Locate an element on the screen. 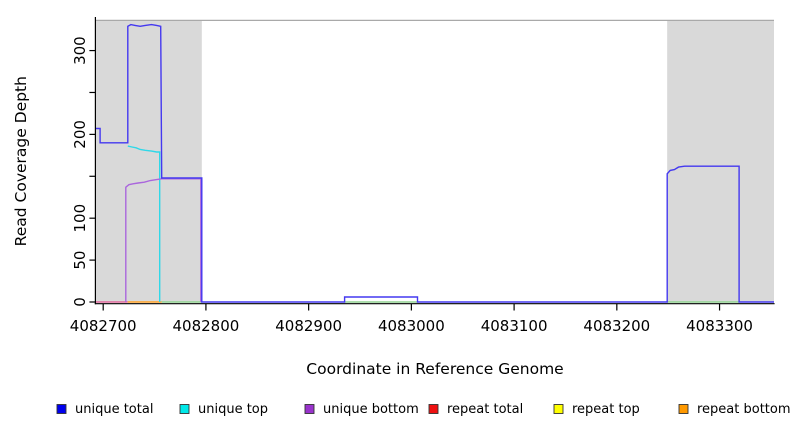 The height and width of the screenshot is (432, 792). y-tick-label: 100 is located at coordinates (80, 218).